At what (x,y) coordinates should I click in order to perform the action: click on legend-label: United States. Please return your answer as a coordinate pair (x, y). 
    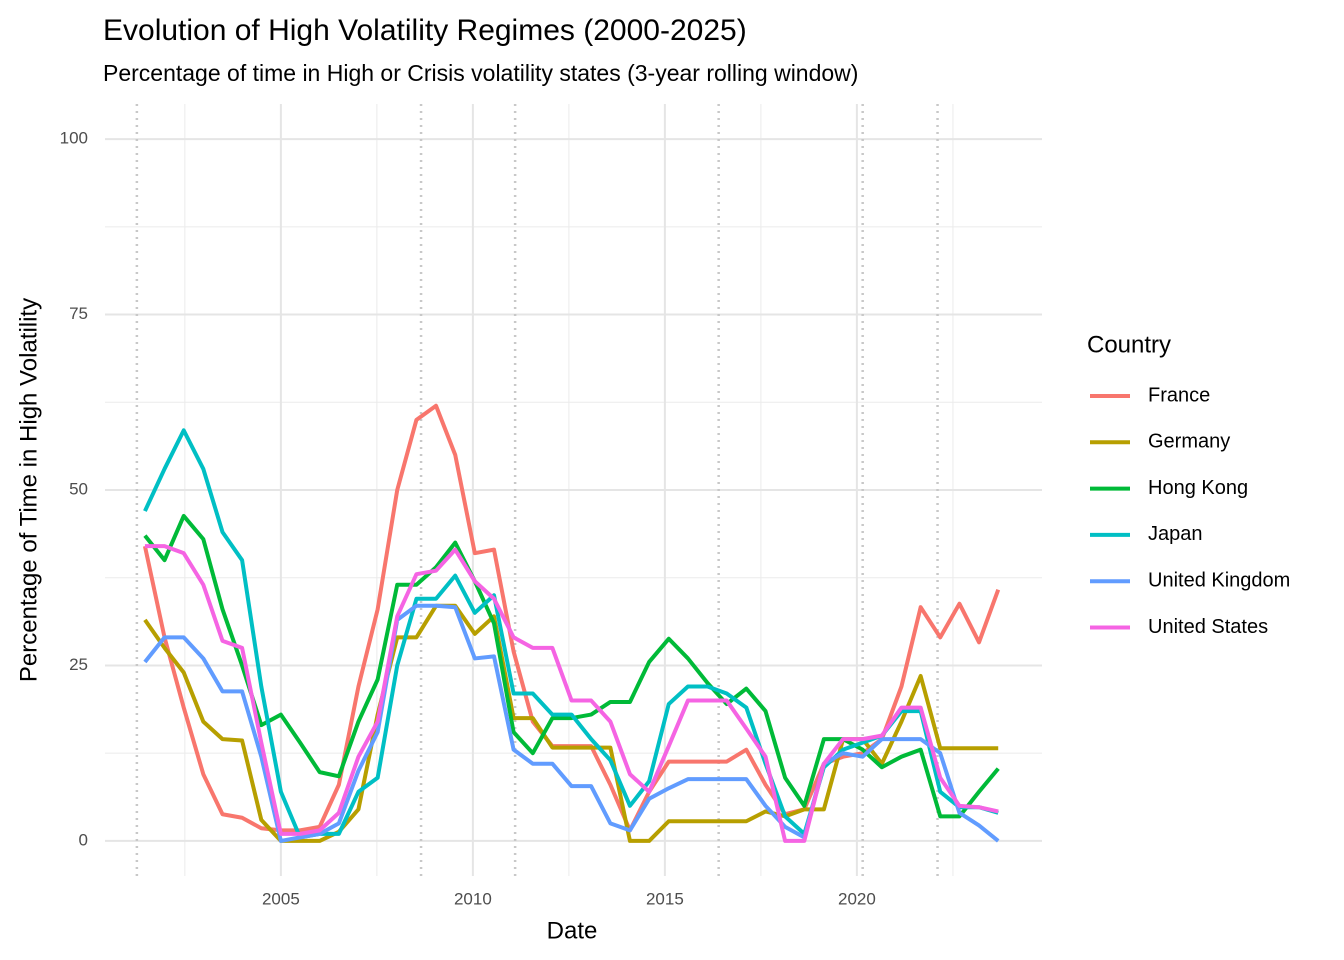
    Looking at the image, I should click on (1208, 627).